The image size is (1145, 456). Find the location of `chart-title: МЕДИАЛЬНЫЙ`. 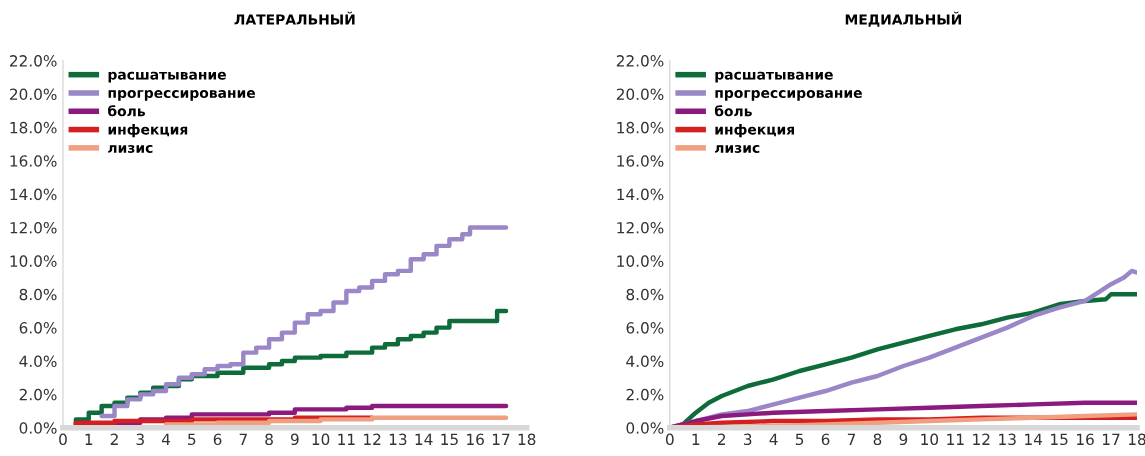

chart-title: МЕДИАЛЬНЫЙ is located at coordinates (903, 19).